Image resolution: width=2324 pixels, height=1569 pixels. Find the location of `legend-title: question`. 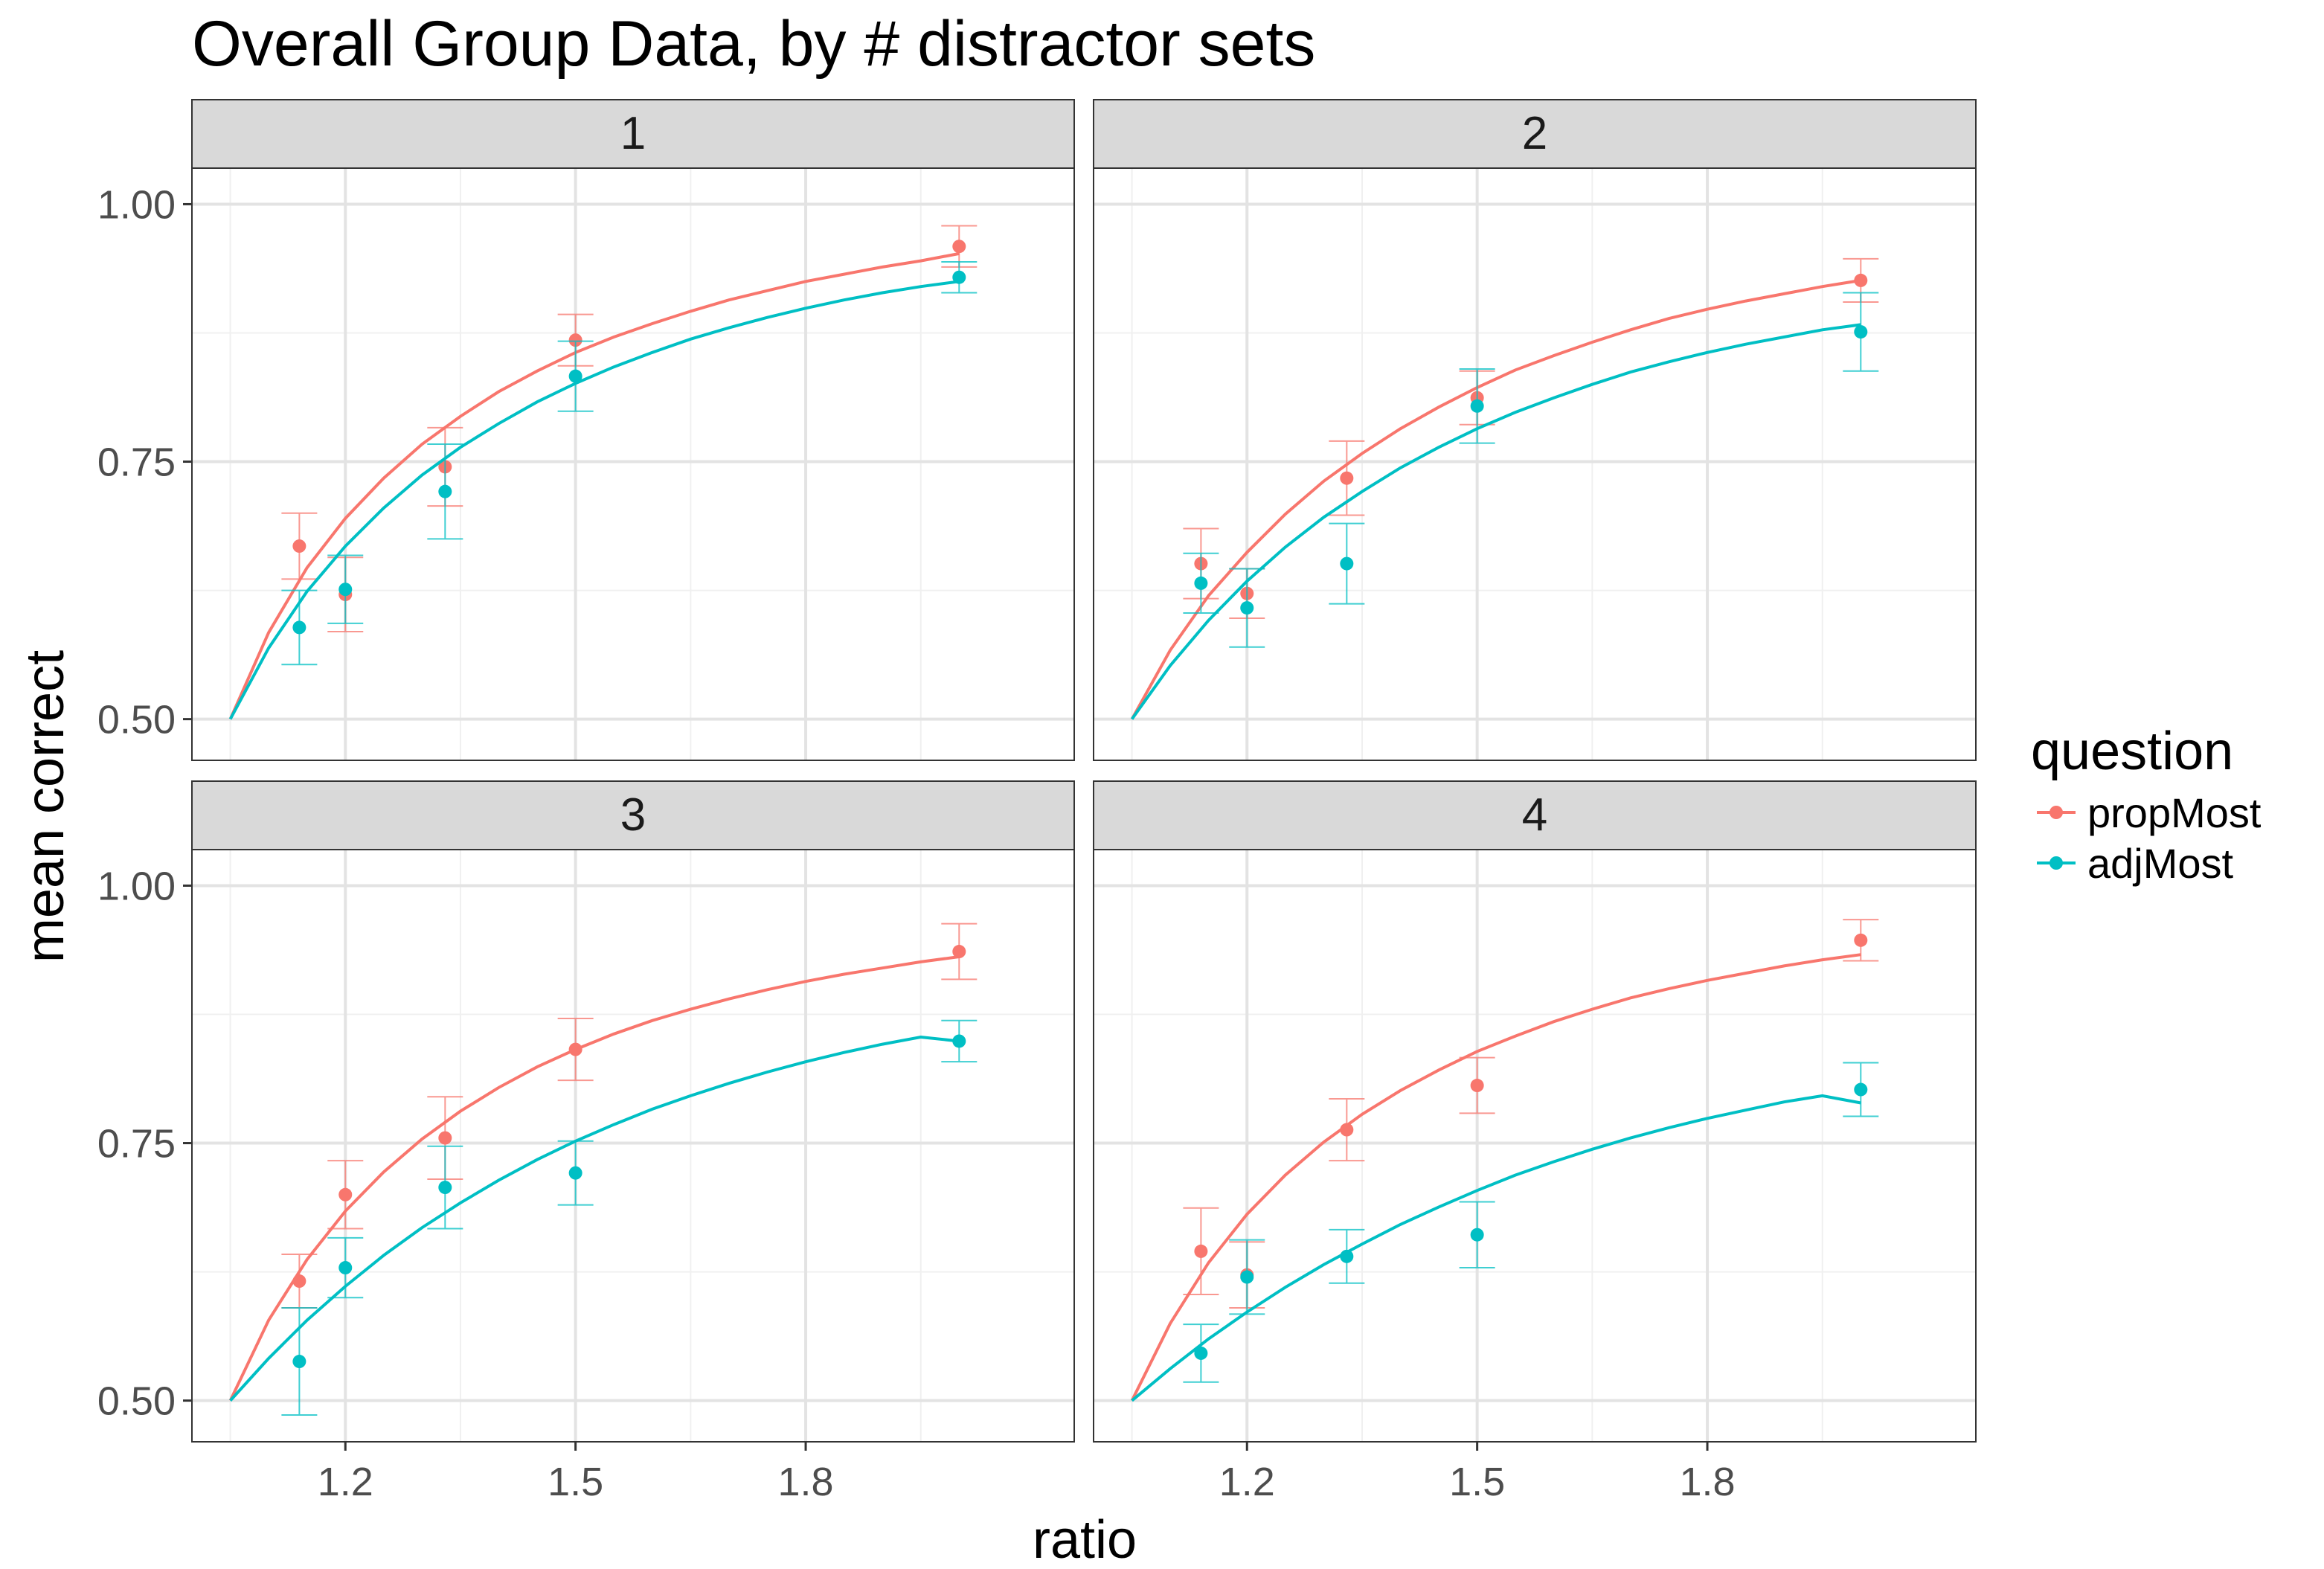

legend-title: question is located at coordinates (2132, 752).